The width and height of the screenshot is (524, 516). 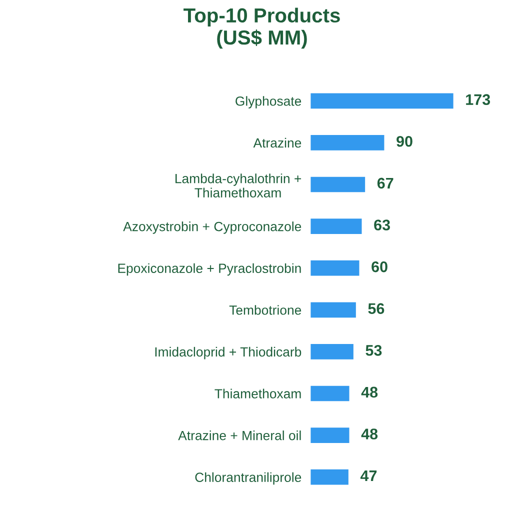 What do you see at coordinates (368, 476) in the screenshot?
I see `data-label: 47` at bounding box center [368, 476].